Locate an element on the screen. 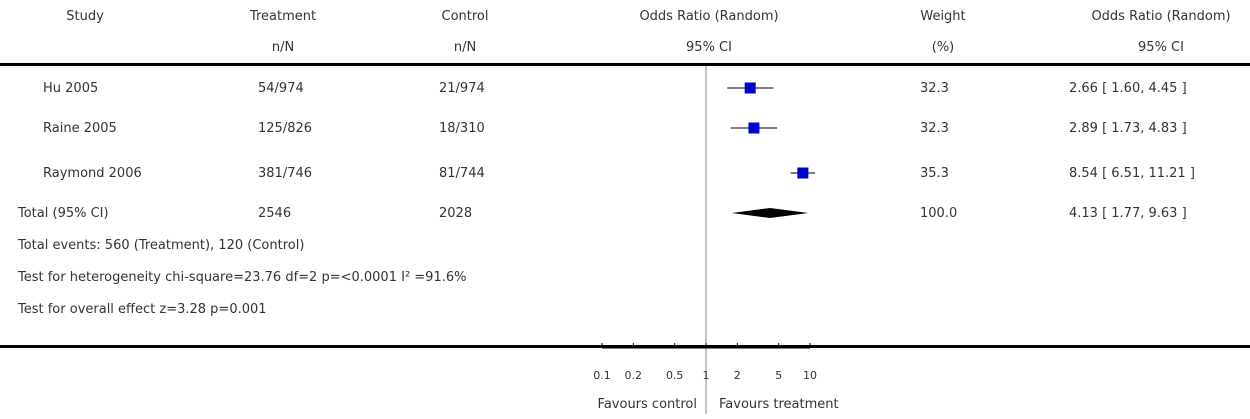 The height and width of the screenshot is (419, 1250). study-treatment: 54/974 is located at coordinates (281, 88).